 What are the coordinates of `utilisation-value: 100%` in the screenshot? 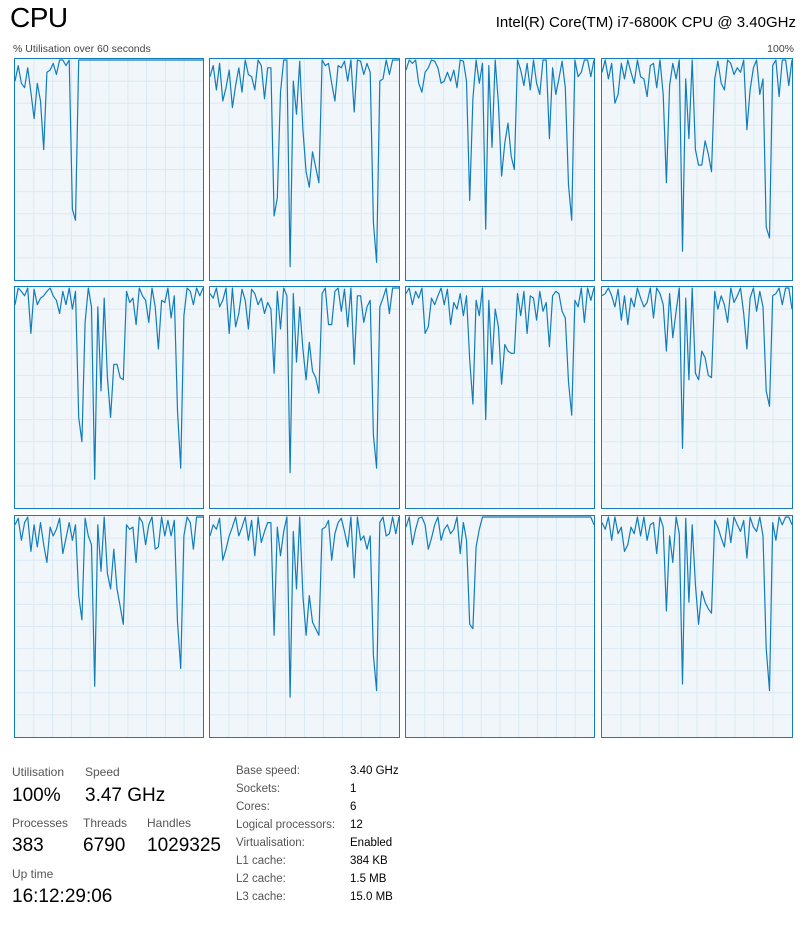 It's located at (36, 795).